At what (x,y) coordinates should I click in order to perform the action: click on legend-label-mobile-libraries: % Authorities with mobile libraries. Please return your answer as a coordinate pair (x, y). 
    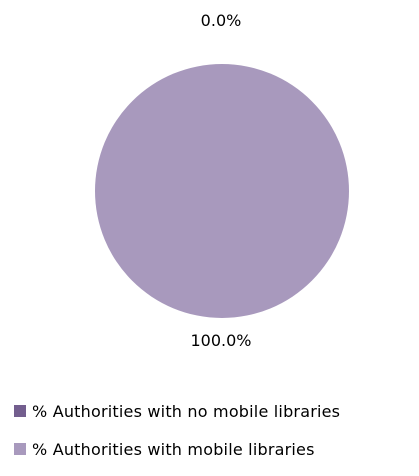
    Looking at the image, I should click on (173, 449).